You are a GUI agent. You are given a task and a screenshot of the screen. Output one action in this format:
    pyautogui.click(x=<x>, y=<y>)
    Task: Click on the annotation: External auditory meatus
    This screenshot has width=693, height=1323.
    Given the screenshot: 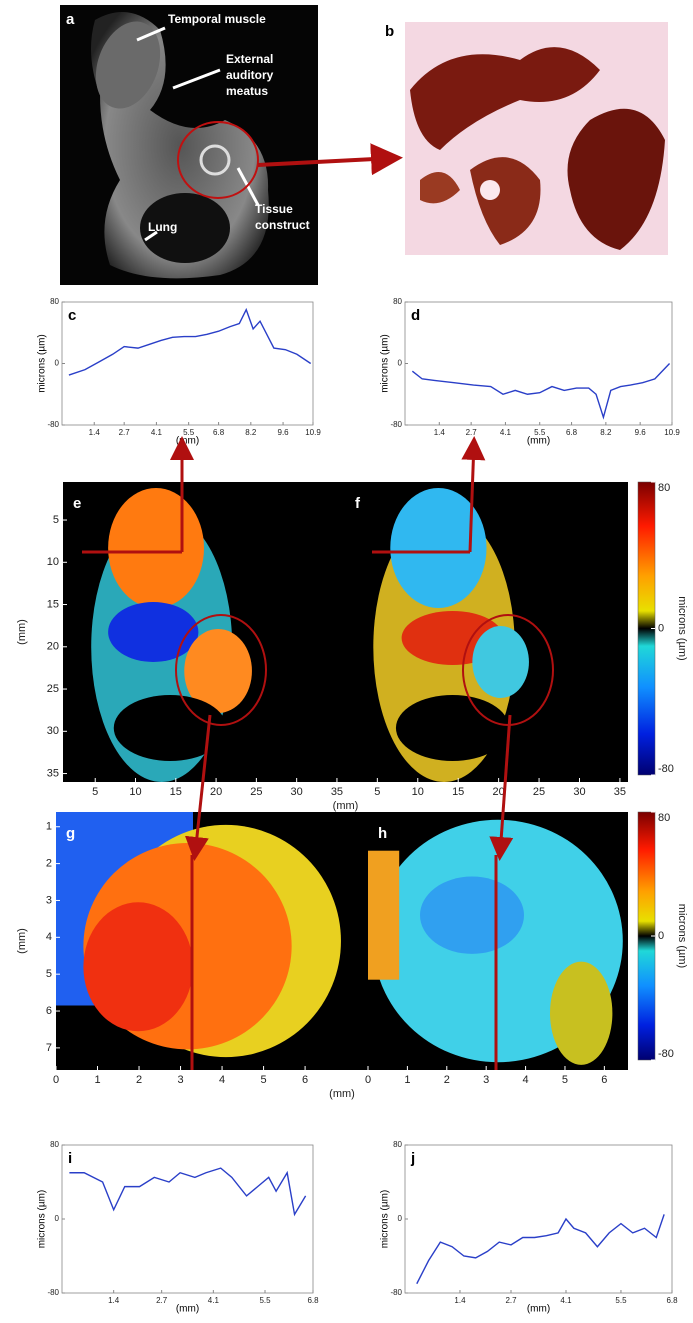 What is the action you would take?
    pyautogui.click(x=250, y=75)
    